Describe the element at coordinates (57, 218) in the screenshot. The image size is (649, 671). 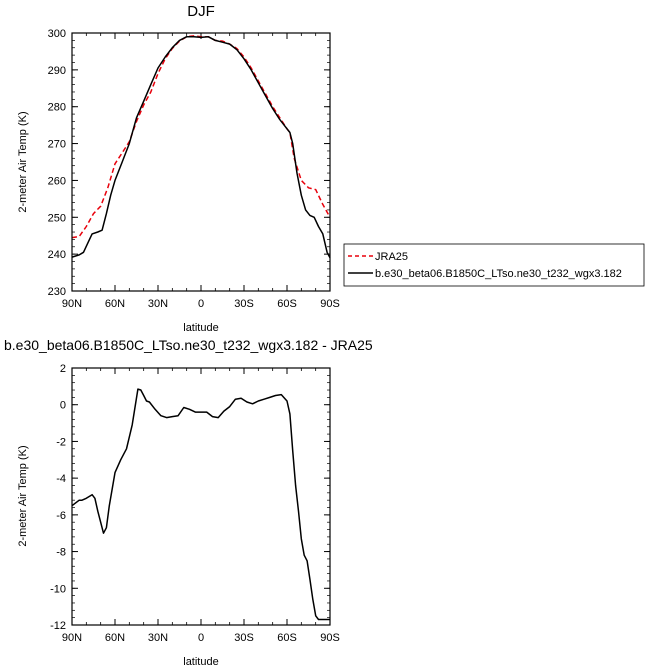
I see `top-y-tick-label: 250` at that location.